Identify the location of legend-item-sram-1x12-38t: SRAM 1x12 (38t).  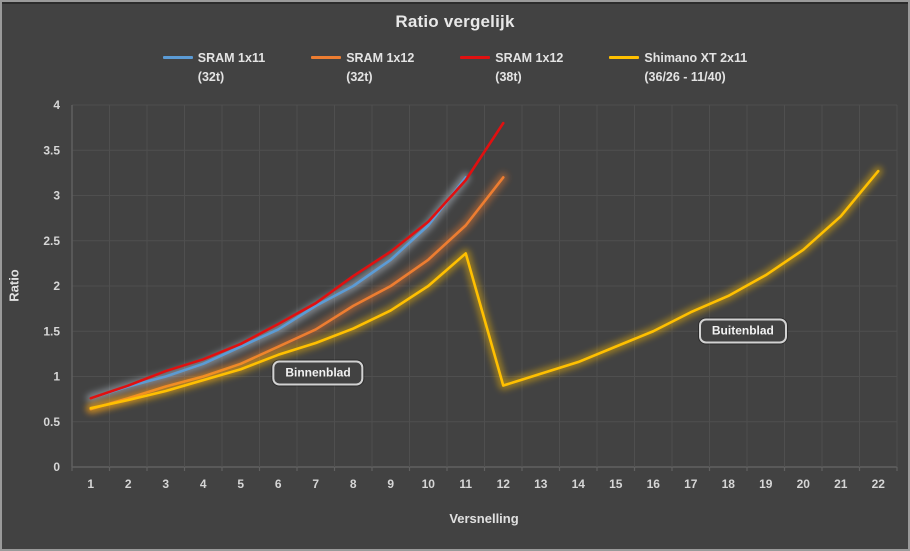
(511, 68).